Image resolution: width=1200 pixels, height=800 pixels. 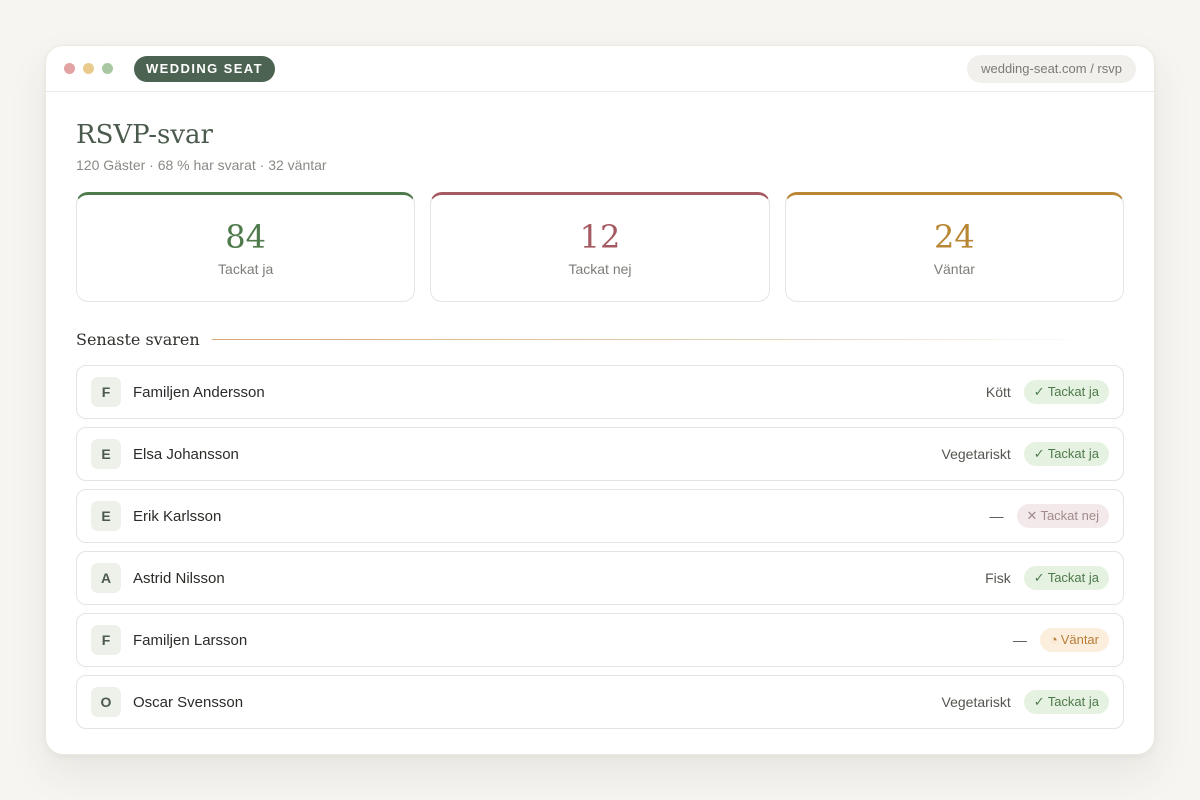 I want to click on cross-icon: ✕, so click(x=1032, y=515).